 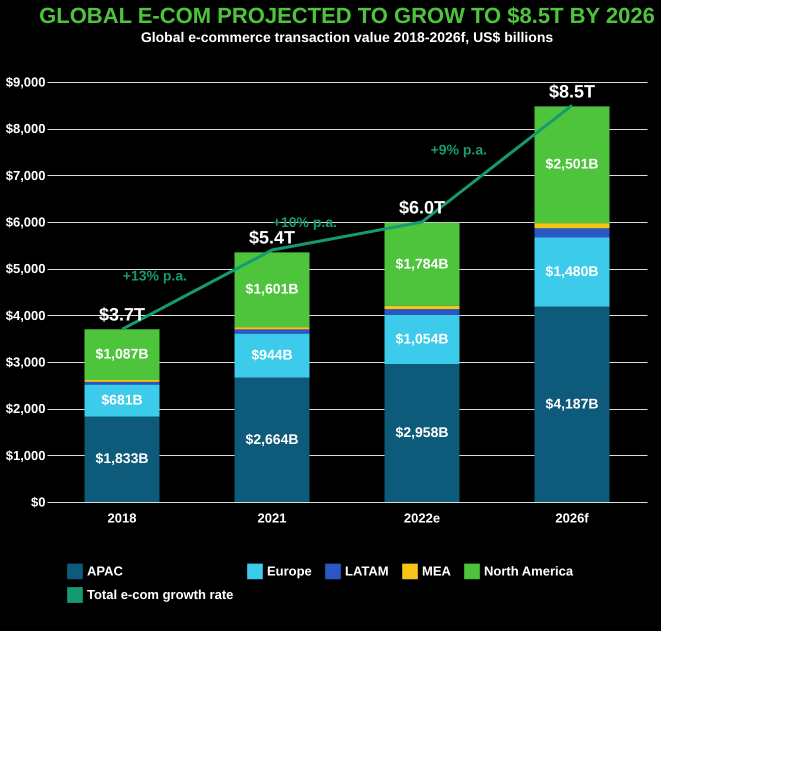 What do you see at coordinates (347, 37) in the screenshot?
I see `chart-subtitle: Global e-commerce transaction value 2018-2026f, US$ billions` at bounding box center [347, 37].